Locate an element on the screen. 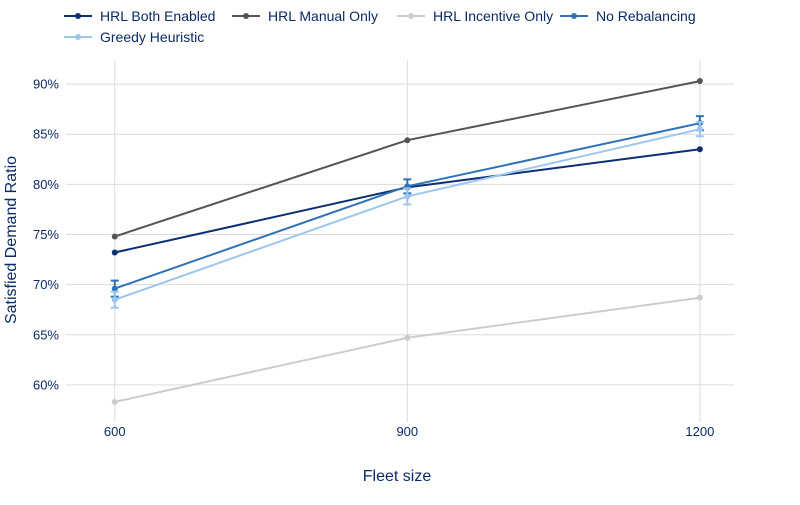 The image size is (800, 505). legend-item: HRL Both Enabled is located at coordinates (139, 16).